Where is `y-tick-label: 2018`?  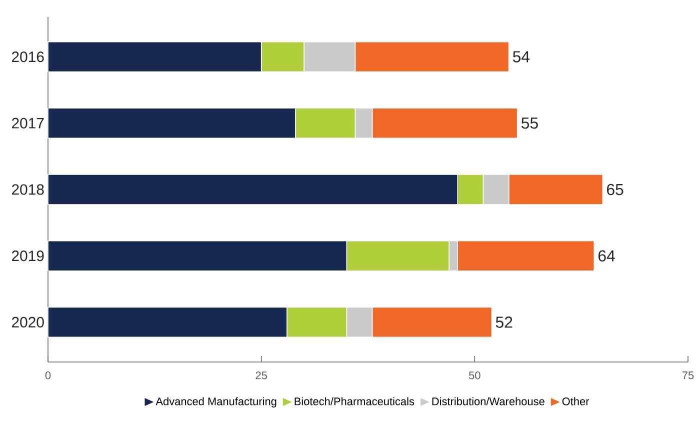
y-tick-label: 2018 is located at coordinates (28, 189).